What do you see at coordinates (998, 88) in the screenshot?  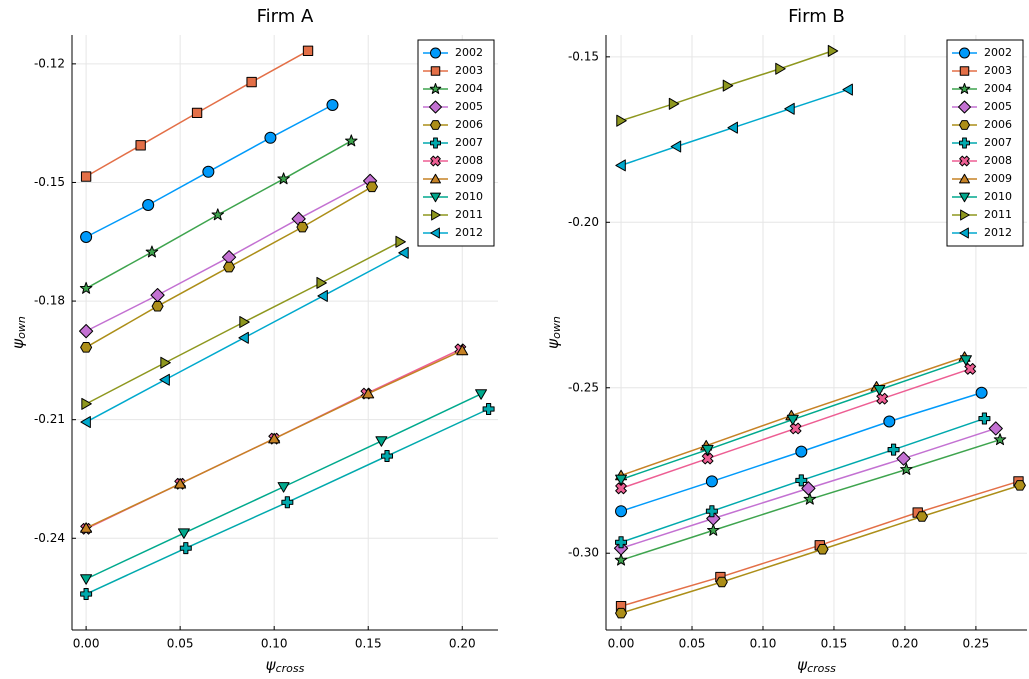 I see `legend-label: 2004` at bounding box center [998, 88].